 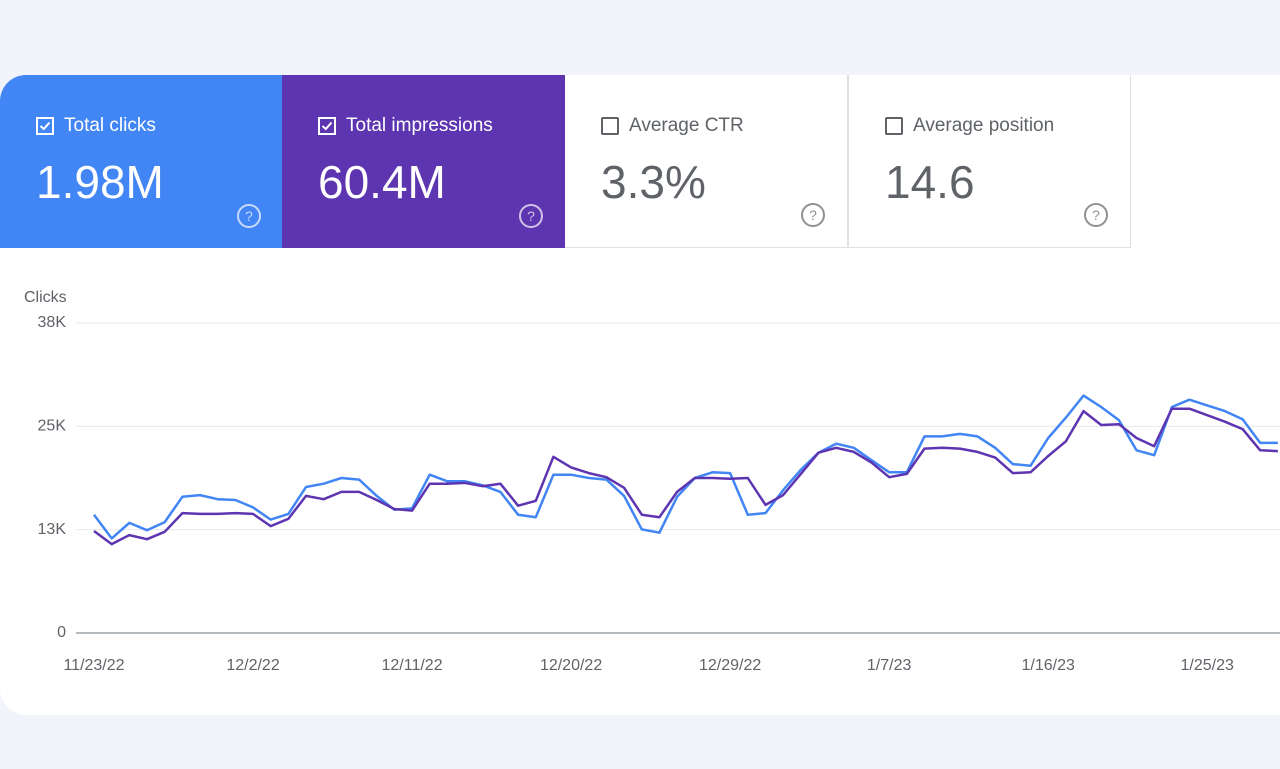 What do you see at coordinates (419, 125) in the screenshot?
I see `metric-name: Total impressions` at bounding box center [419, 125].